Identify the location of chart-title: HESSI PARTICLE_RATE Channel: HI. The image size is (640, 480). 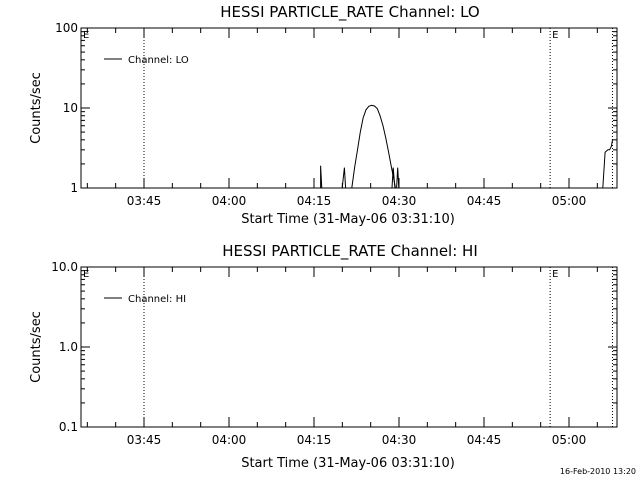
(350, 251).